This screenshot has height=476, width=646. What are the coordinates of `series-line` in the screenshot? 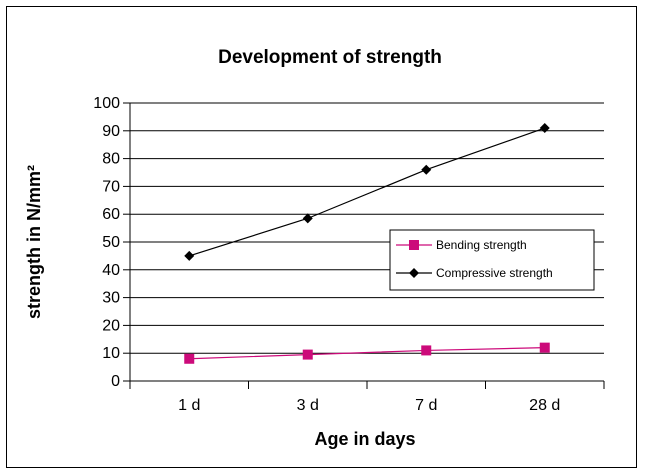 It's located at (367, 353).